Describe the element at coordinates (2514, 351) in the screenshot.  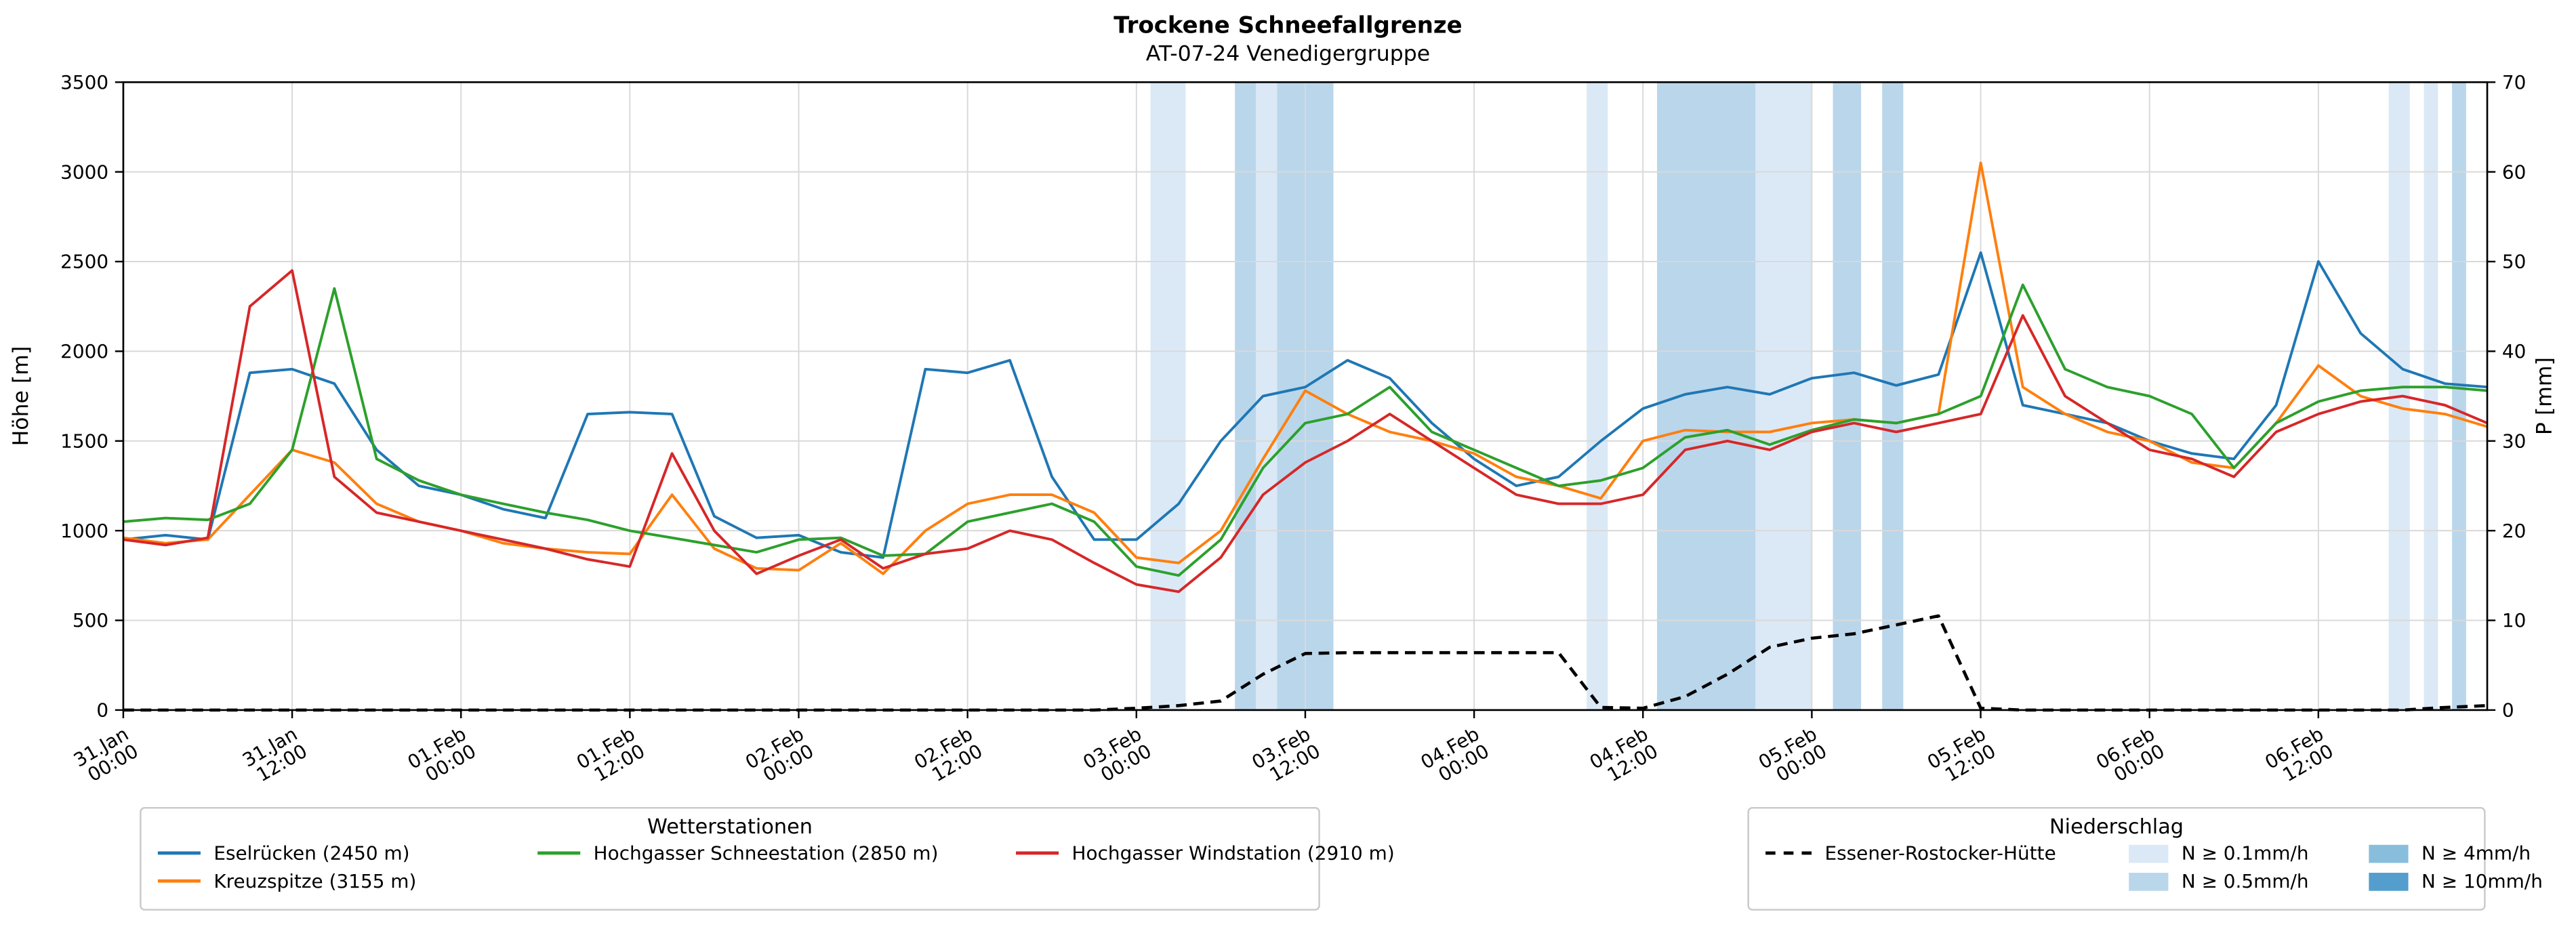
I see `ytick-right: 40` at that location.